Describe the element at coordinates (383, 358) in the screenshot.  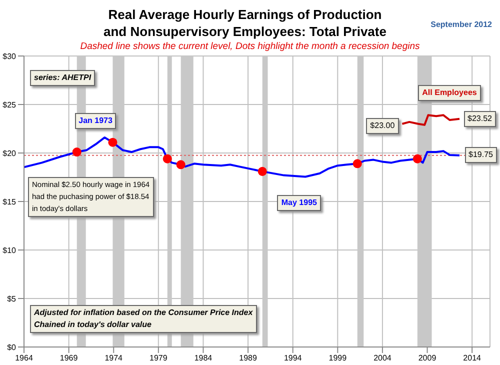
I see `x-tick-label: 2004` at that location.